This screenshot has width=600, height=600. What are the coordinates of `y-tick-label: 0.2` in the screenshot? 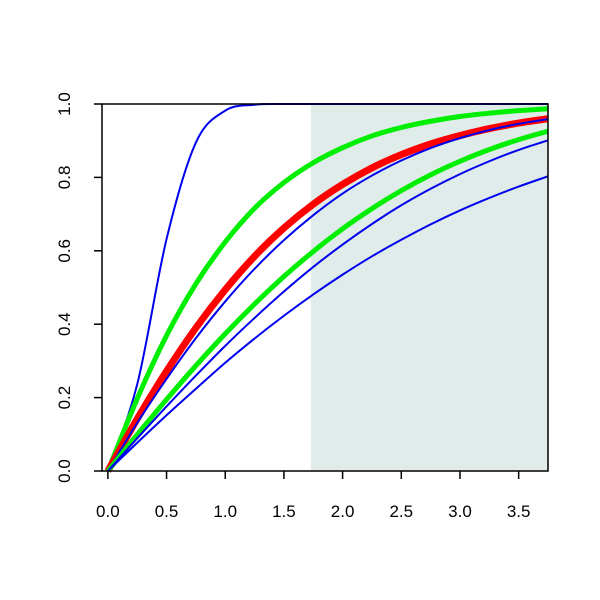 It's located at (64, 398).